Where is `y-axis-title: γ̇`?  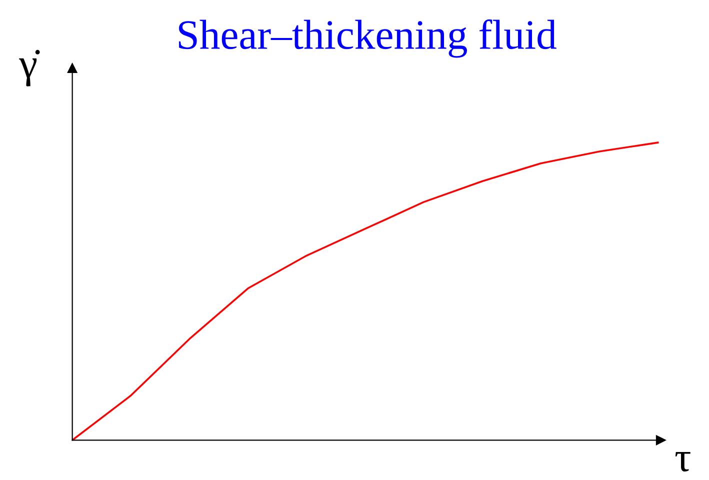
y-axis-title: γ̇ is located at coordinates (29, 68).